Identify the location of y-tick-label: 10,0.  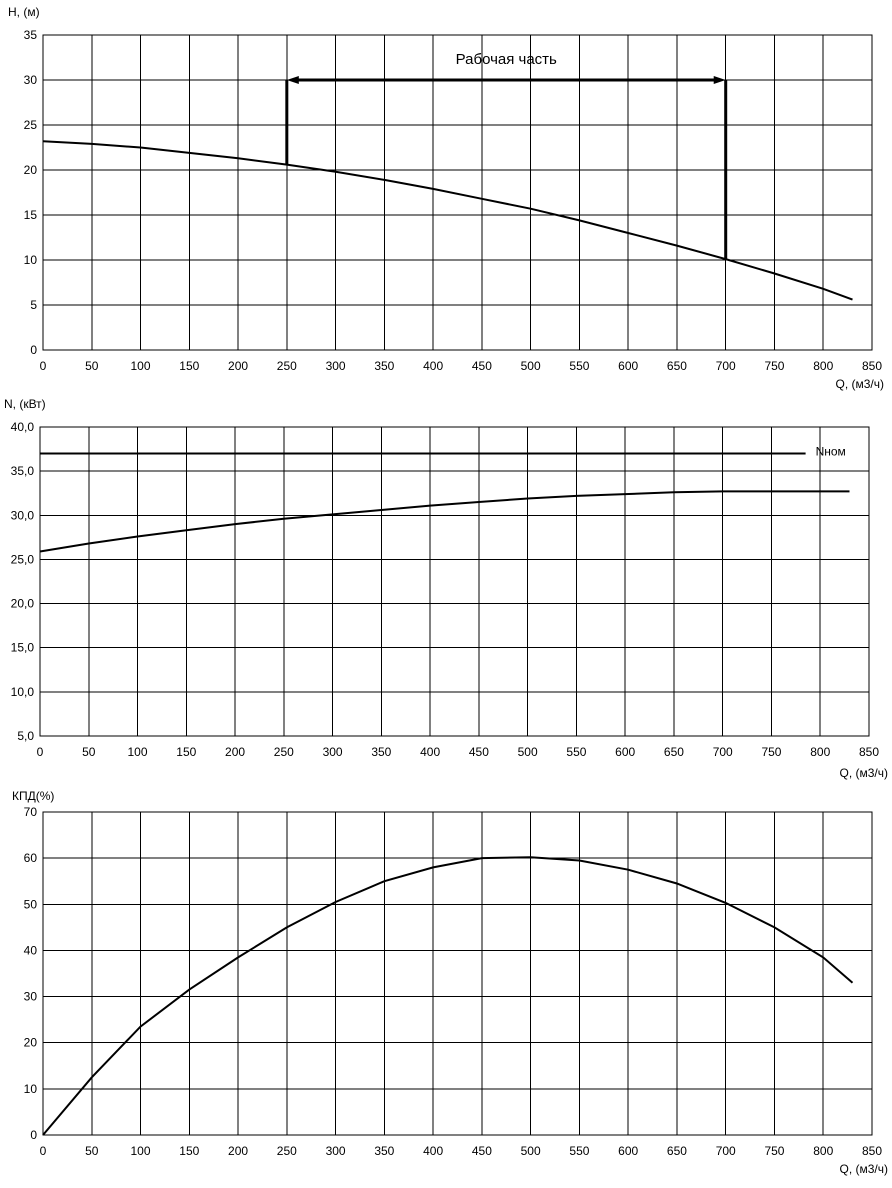
(23, 692).